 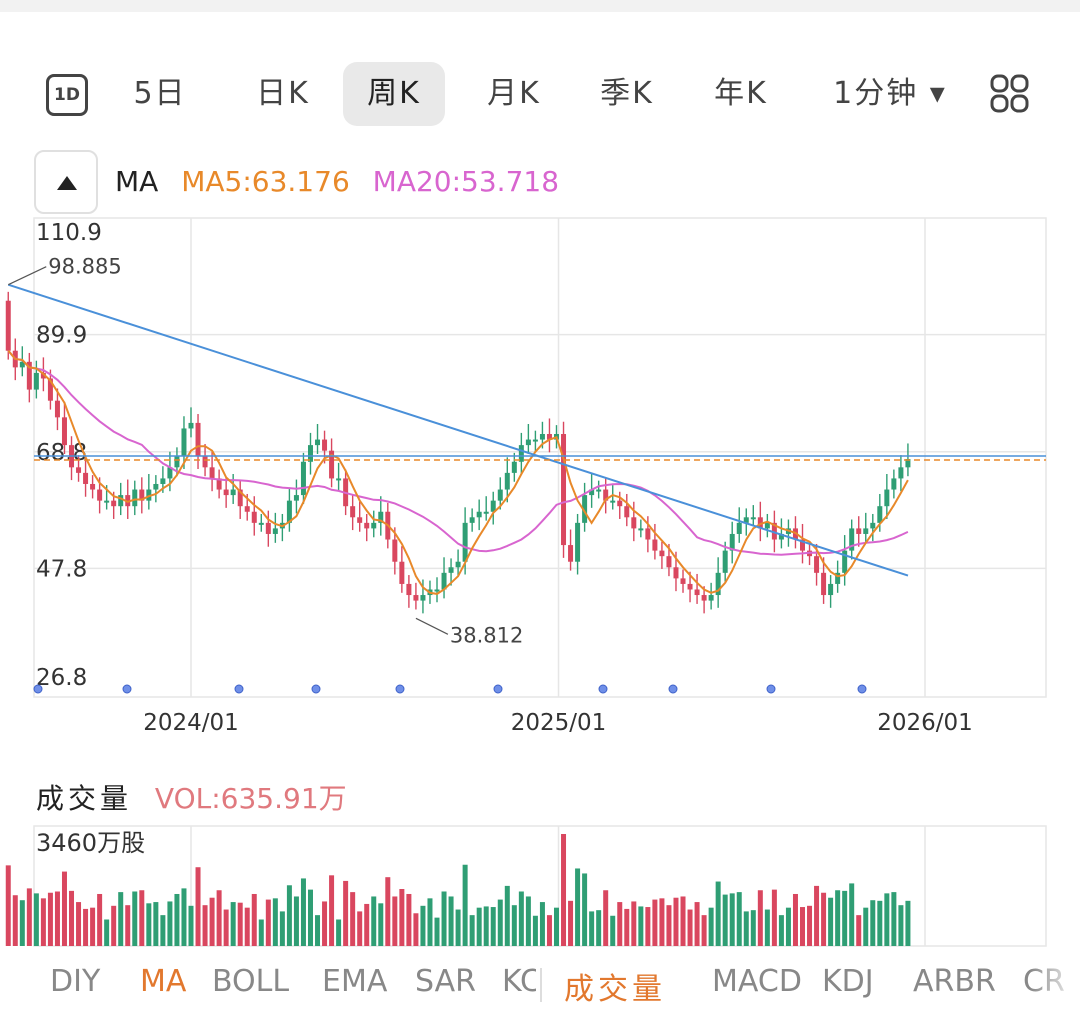 I want to click on volume-legend-value: VOL:635.91万, so click(x=250, y=798).